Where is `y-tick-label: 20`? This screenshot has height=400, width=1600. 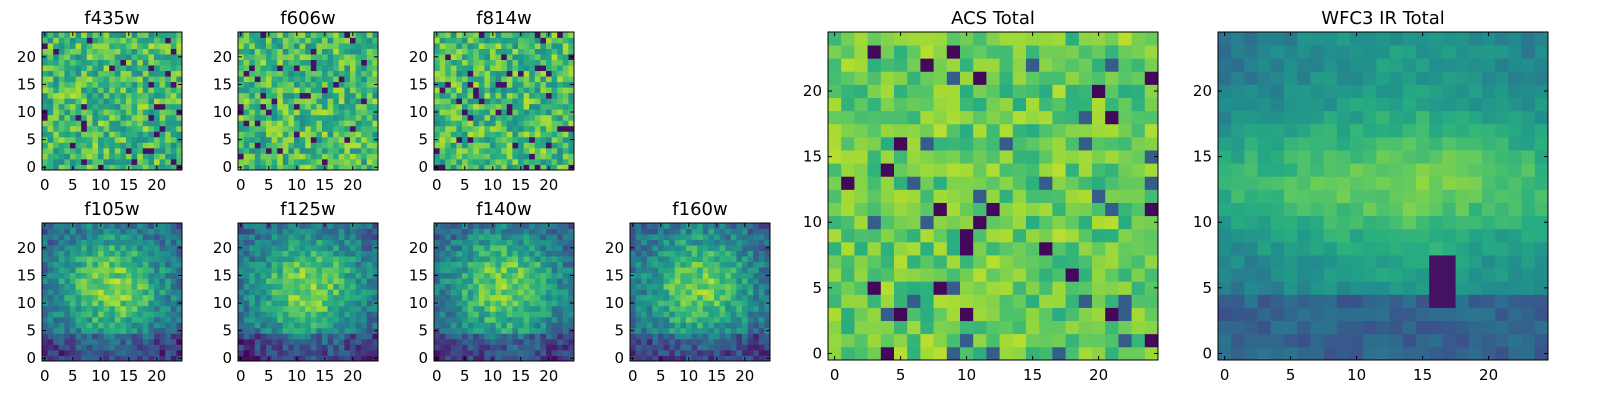 y-tick-label: 20 is located at coordinates (26, 248).